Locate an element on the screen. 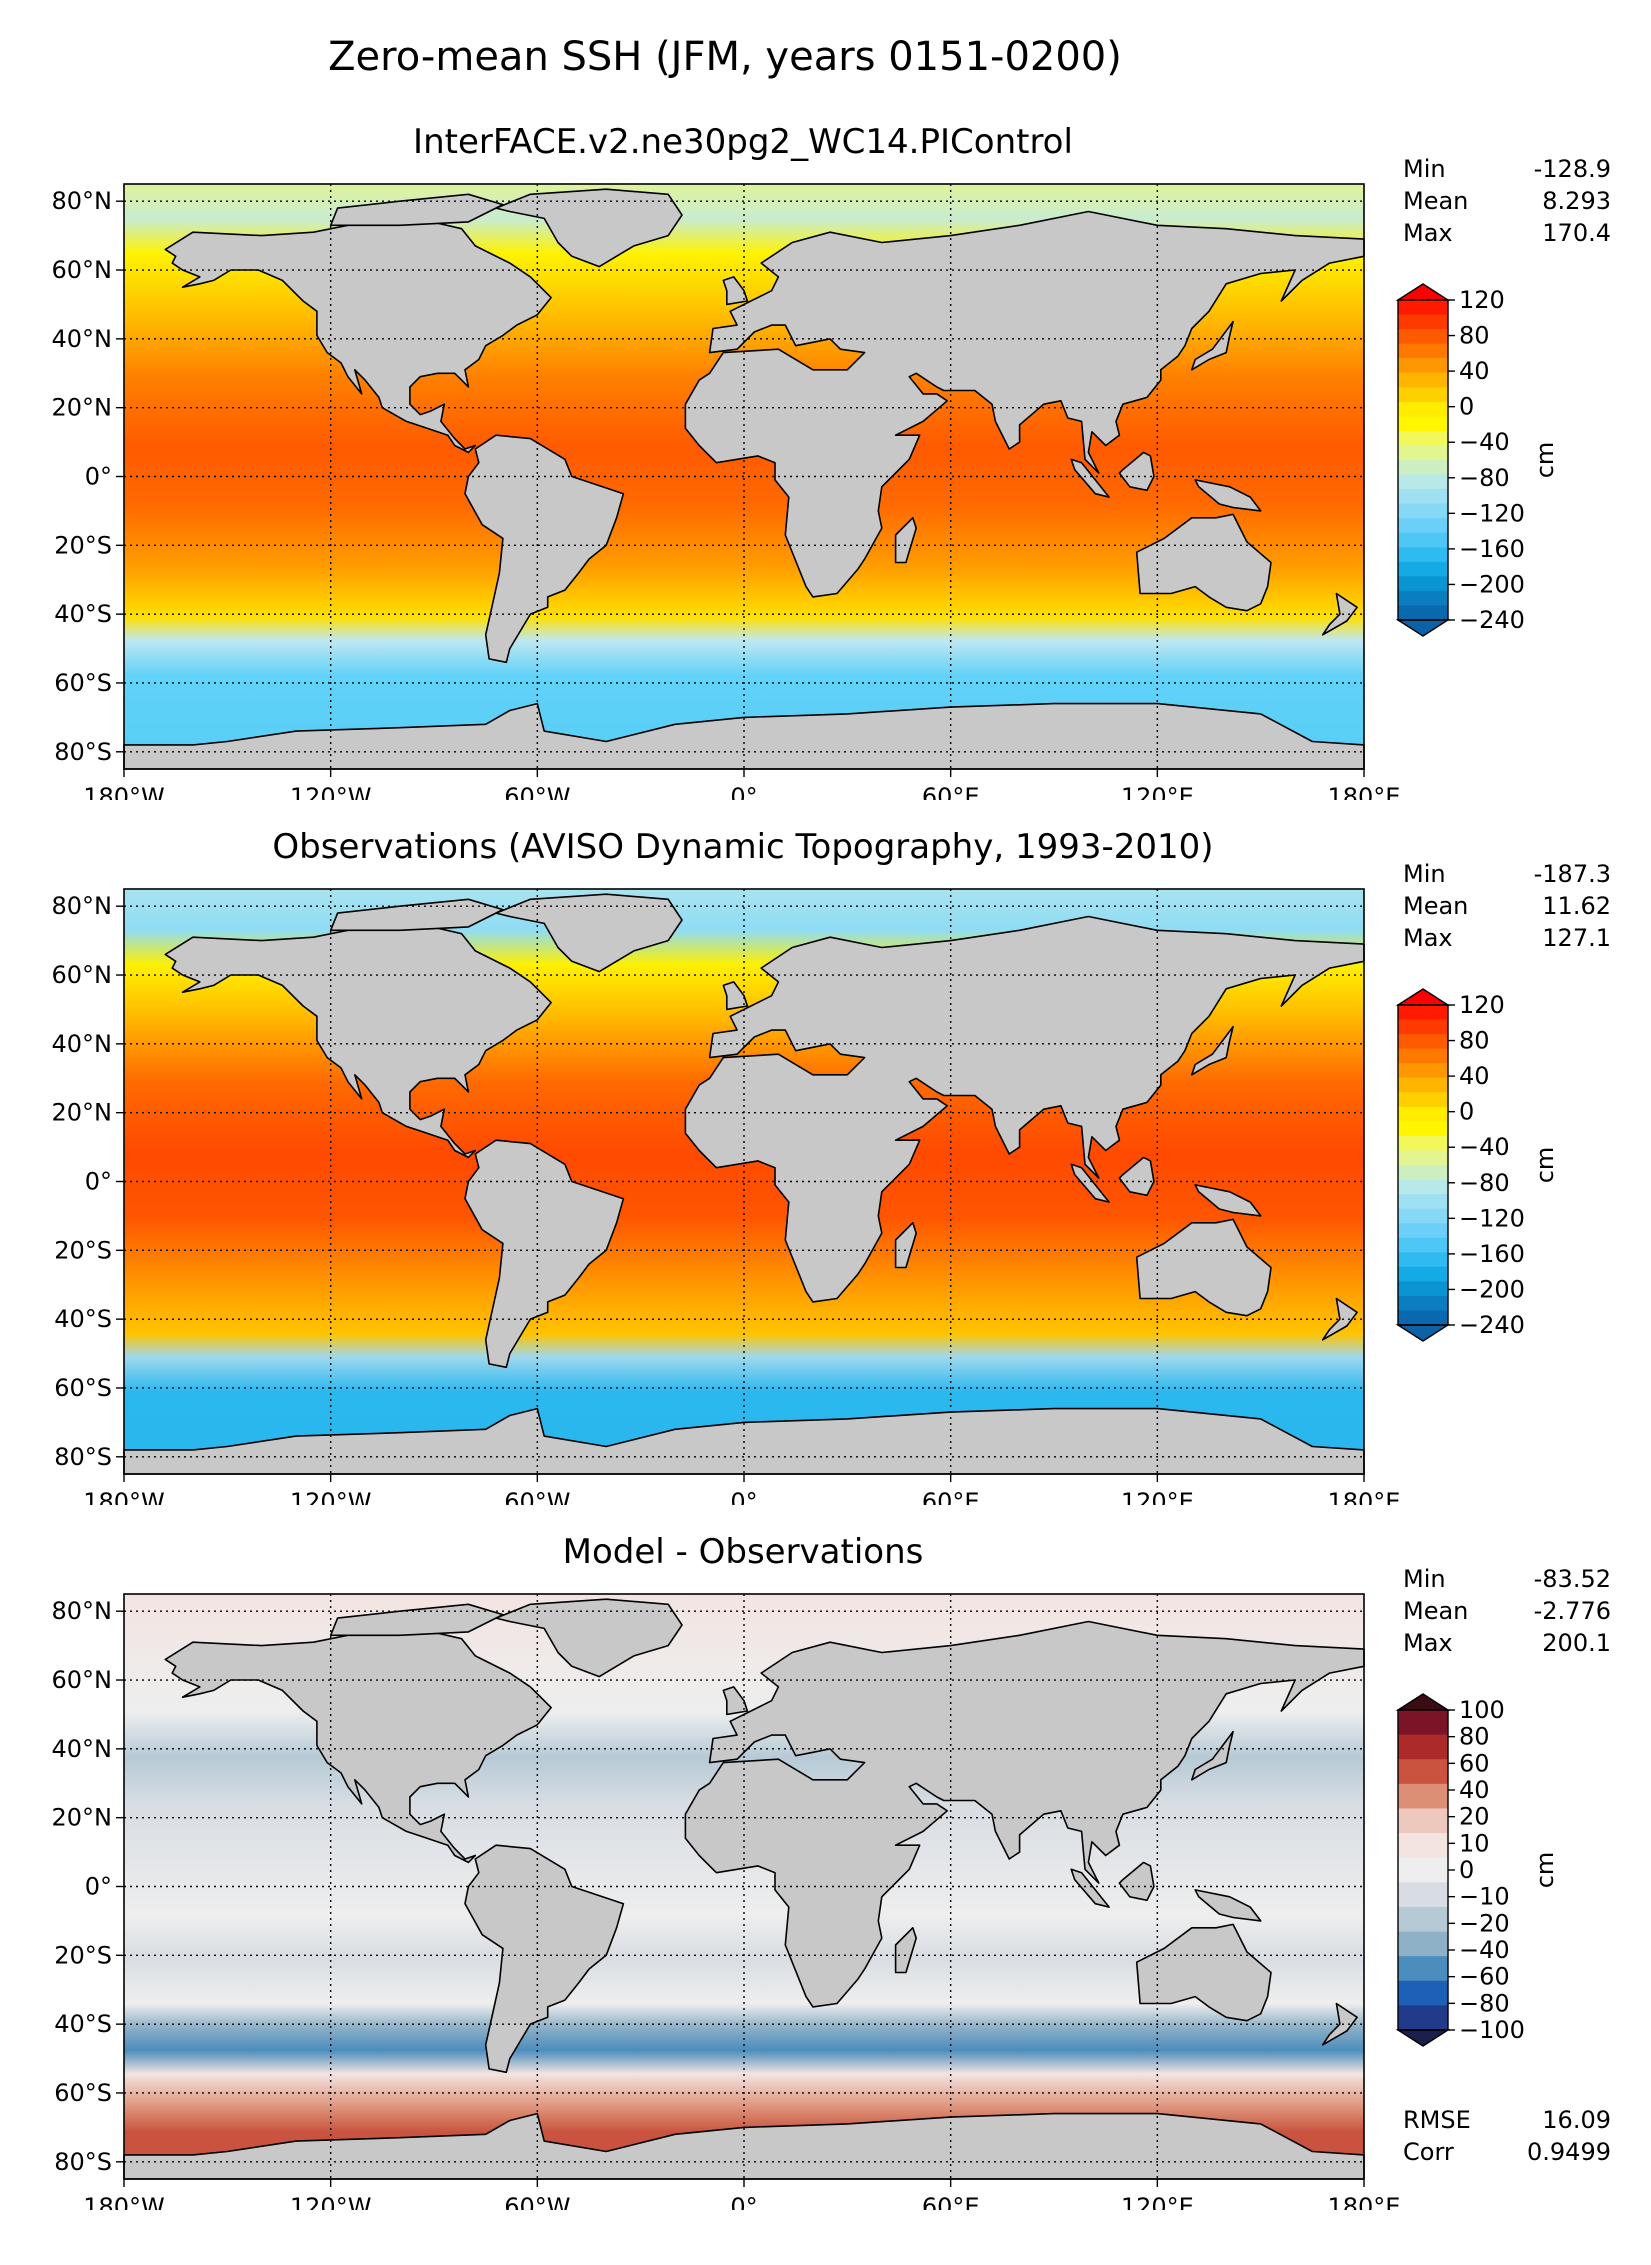  x-tick-label: 60°E is located at coordinates (951, 1496).